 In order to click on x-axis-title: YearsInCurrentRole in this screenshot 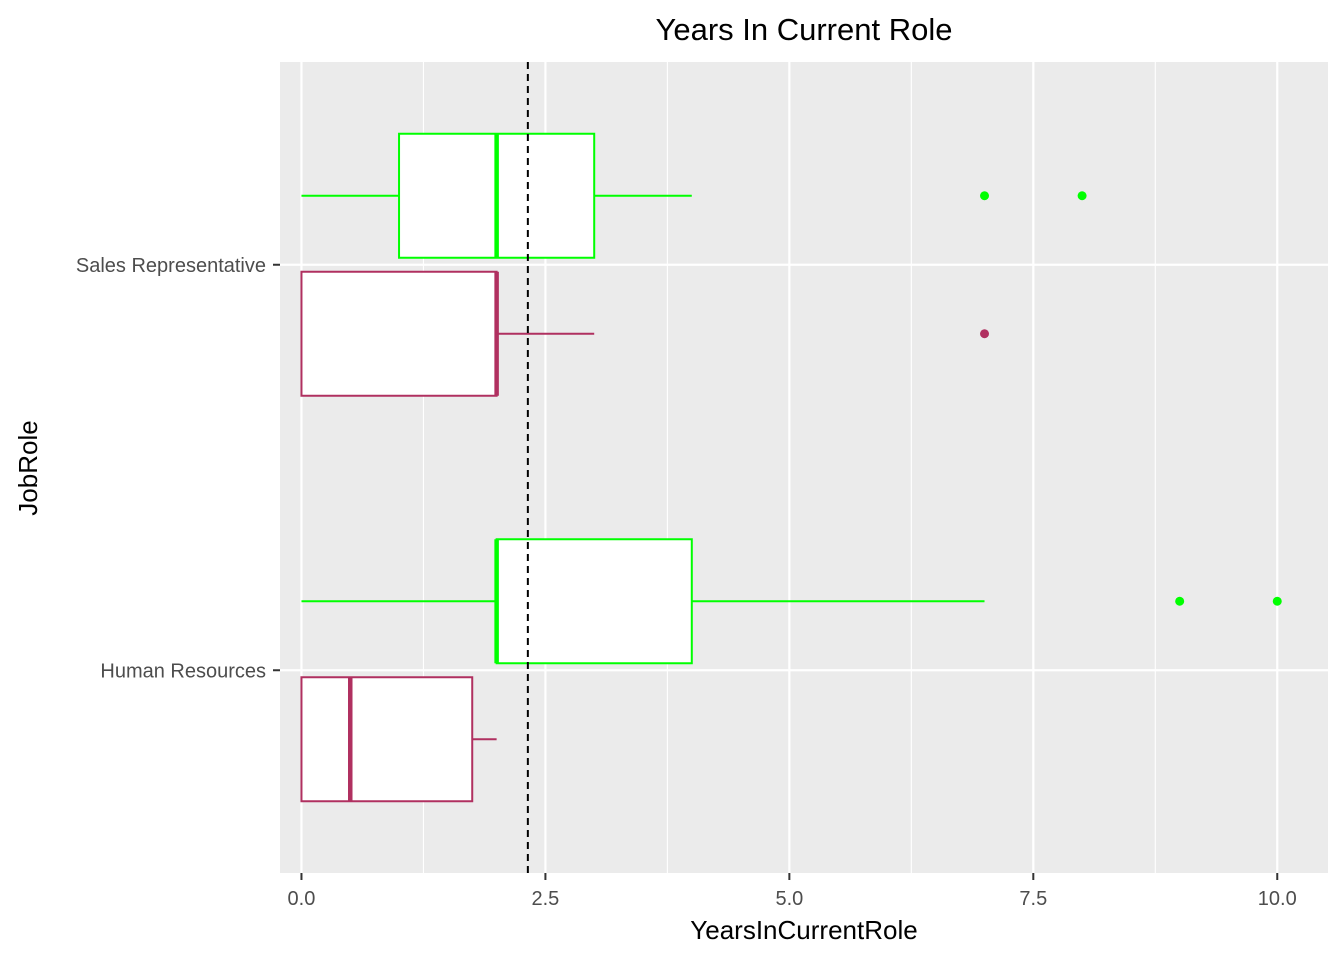, I will do `click(803, 930)`.